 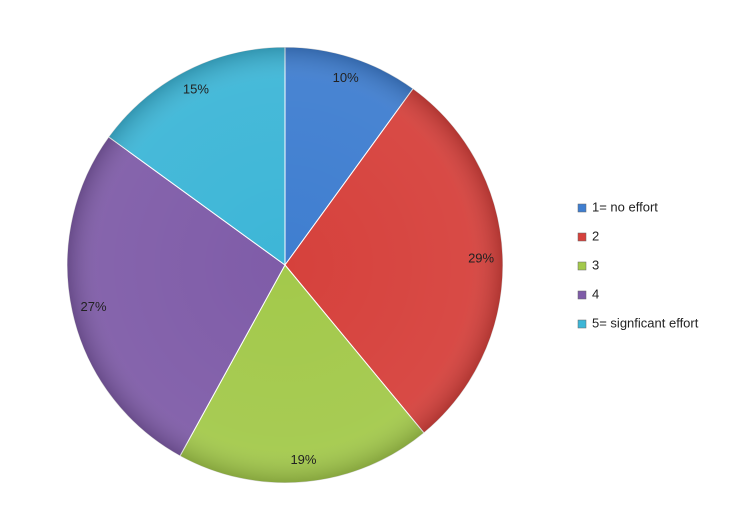 I want to click on data-label: 15%, so click(x=196, y=89).